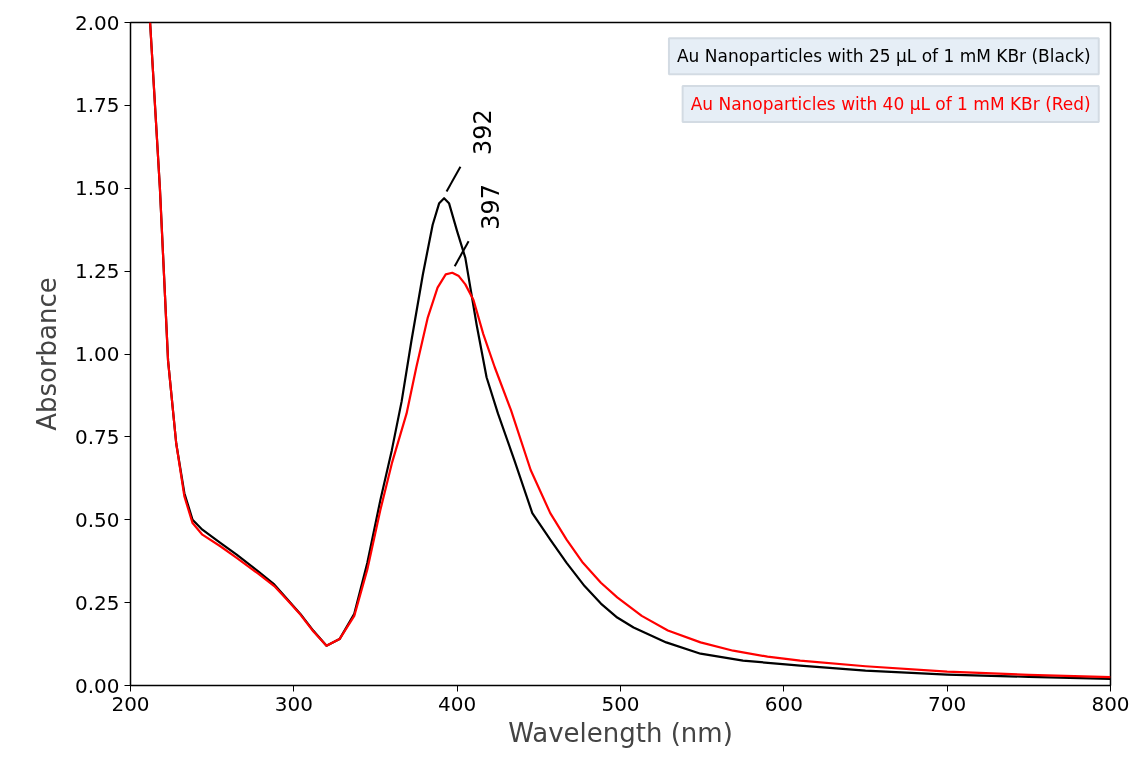 This screenshot has height=769, width=1139. I want to click on x-tick-label: 700, so click(947, 703).